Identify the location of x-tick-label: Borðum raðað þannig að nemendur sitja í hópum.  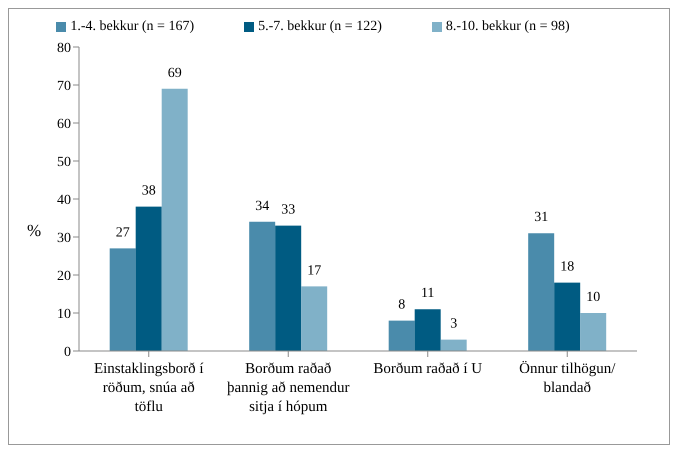
(288, 388).